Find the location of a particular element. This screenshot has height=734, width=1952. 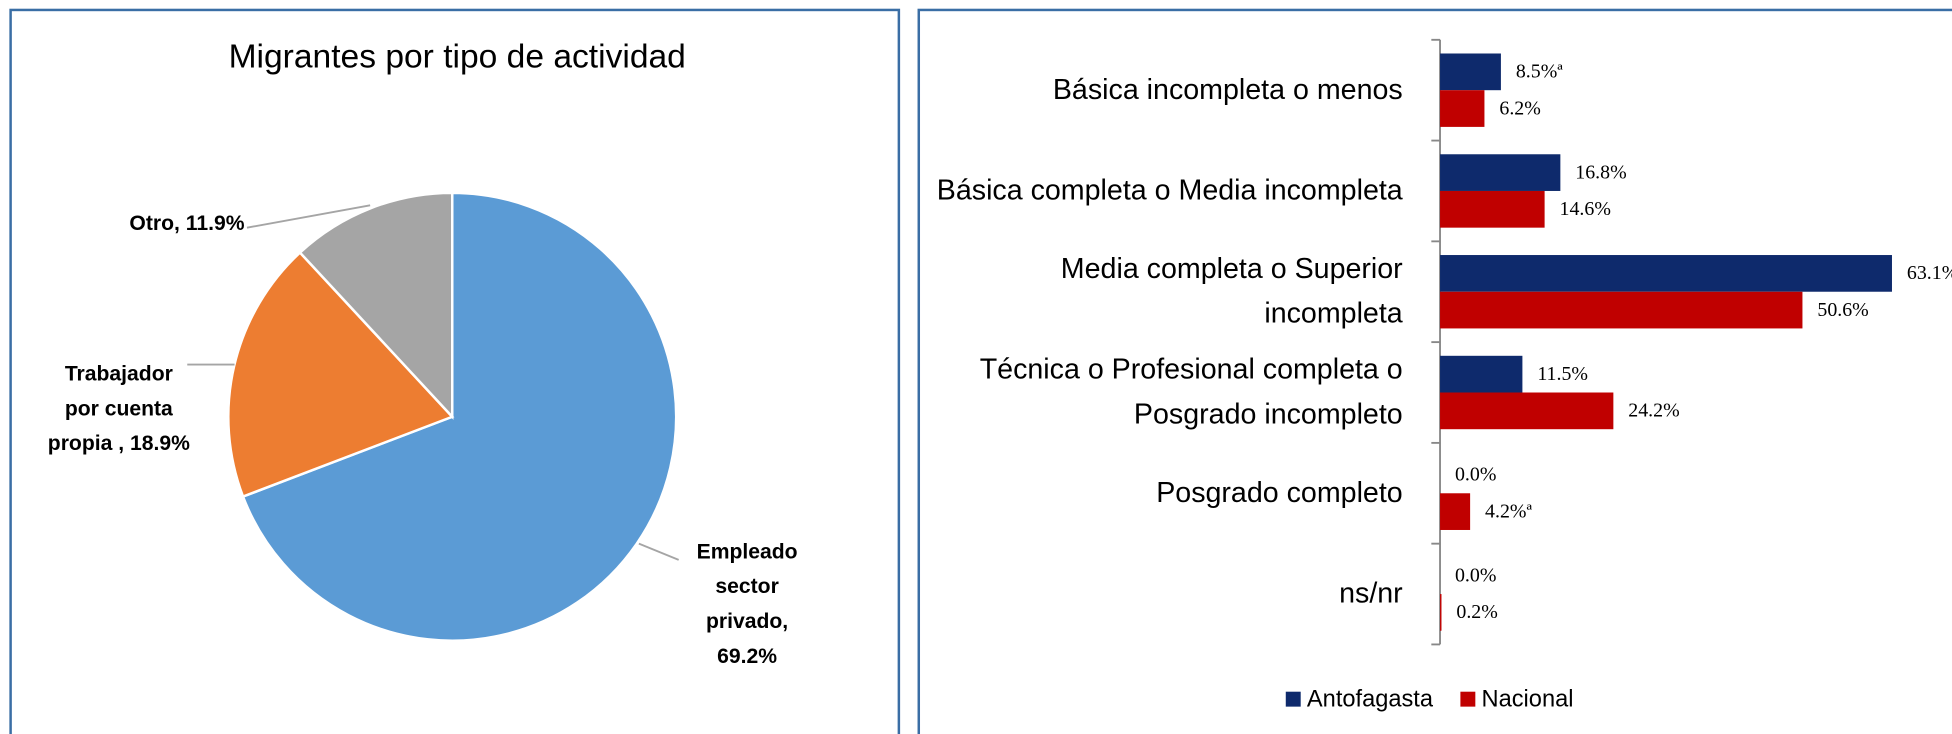

chart-title: Migrantes por tipo de actividad is located at coordinates (457, 56).